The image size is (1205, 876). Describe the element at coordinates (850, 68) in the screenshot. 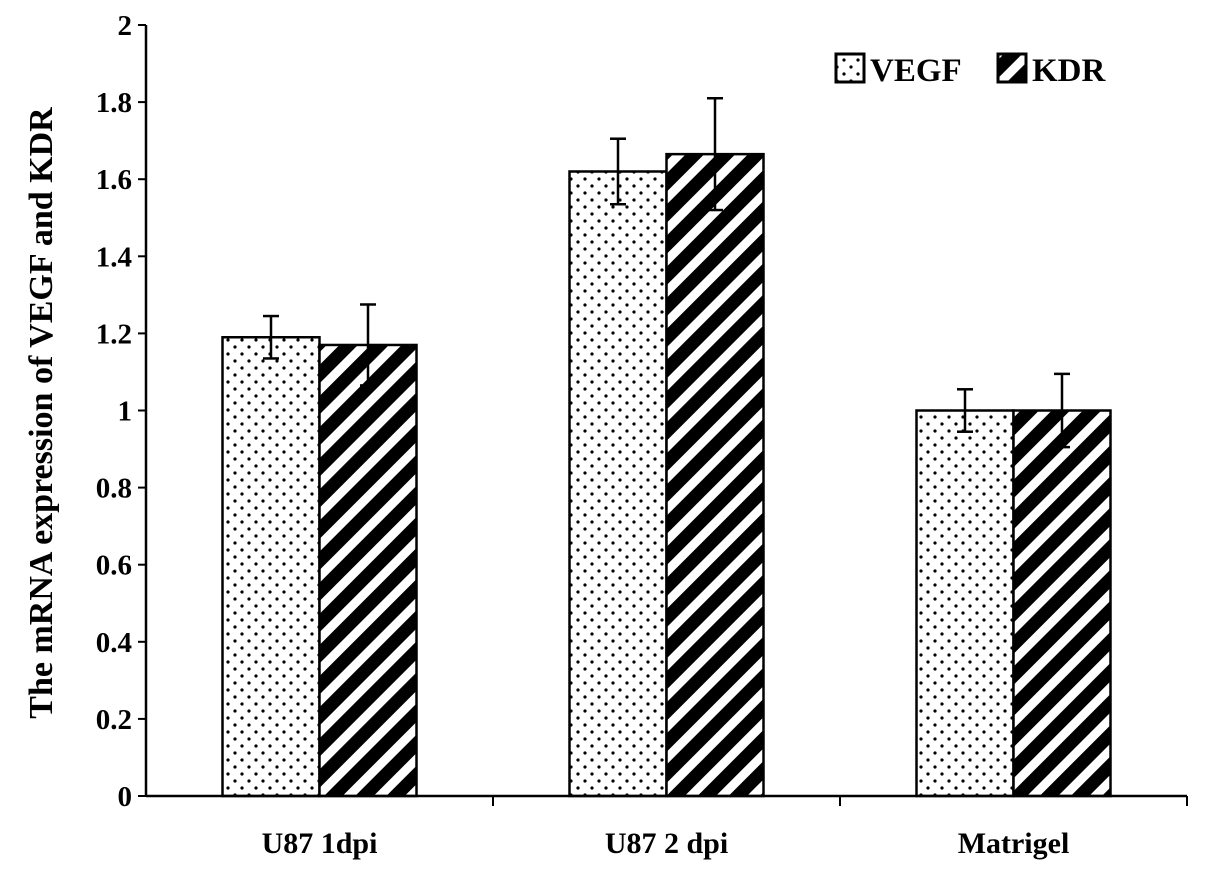

I see `legend-swatch-vegf` at that location.